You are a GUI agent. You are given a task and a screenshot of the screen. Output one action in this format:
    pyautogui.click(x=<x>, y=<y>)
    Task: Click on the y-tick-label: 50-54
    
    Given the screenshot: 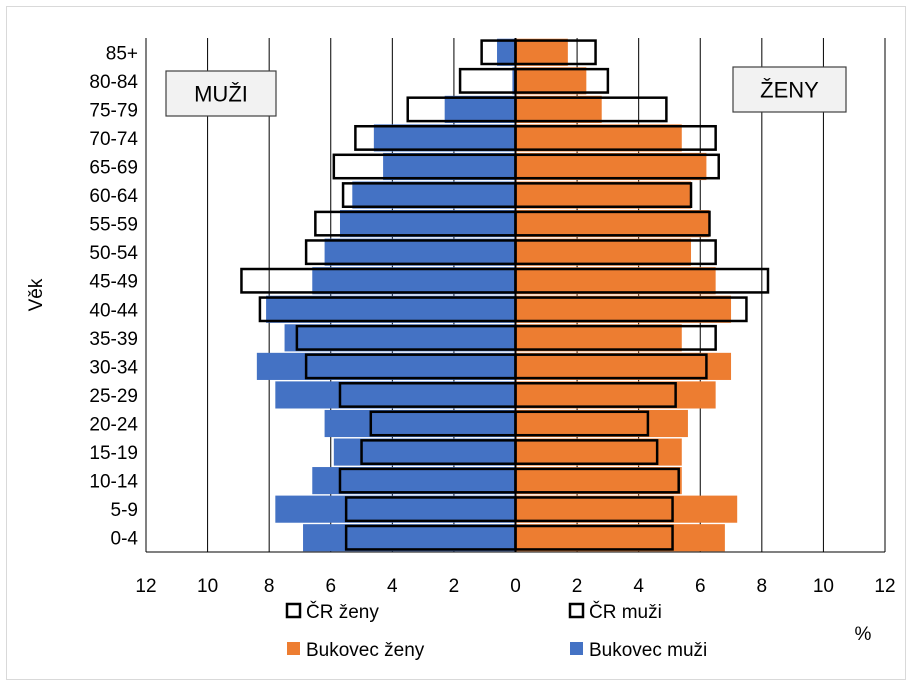 What is the action you would take?
    pyautogui.click(x=113, y=253)
    